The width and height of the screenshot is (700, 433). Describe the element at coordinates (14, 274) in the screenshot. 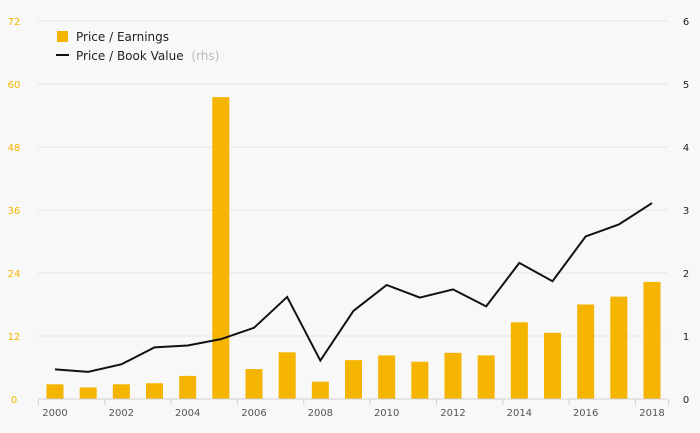

I see `left-axis-tick-label: 24` at that location.